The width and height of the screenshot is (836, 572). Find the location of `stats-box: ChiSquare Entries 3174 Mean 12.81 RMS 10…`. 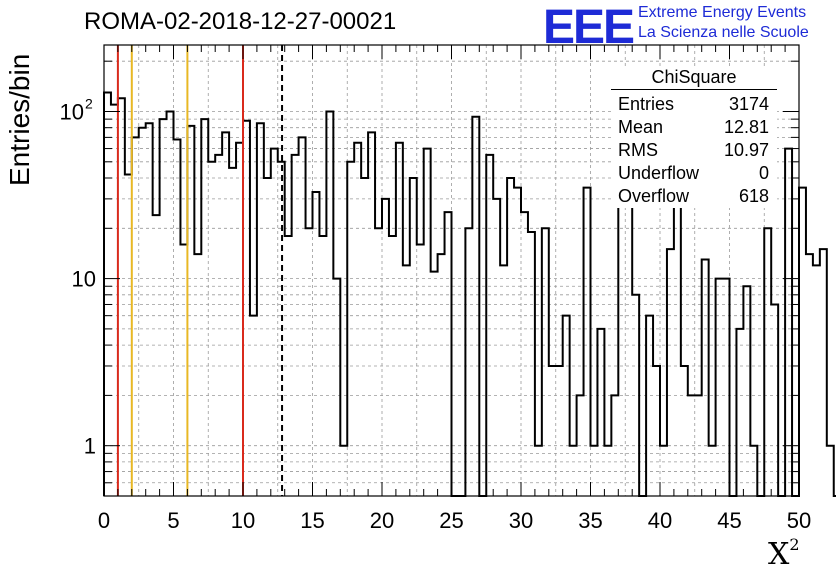

stats-box: ChiSquare Entries 3174 Mean 12.81 RMS 10… is located at coordinates (694, 137).